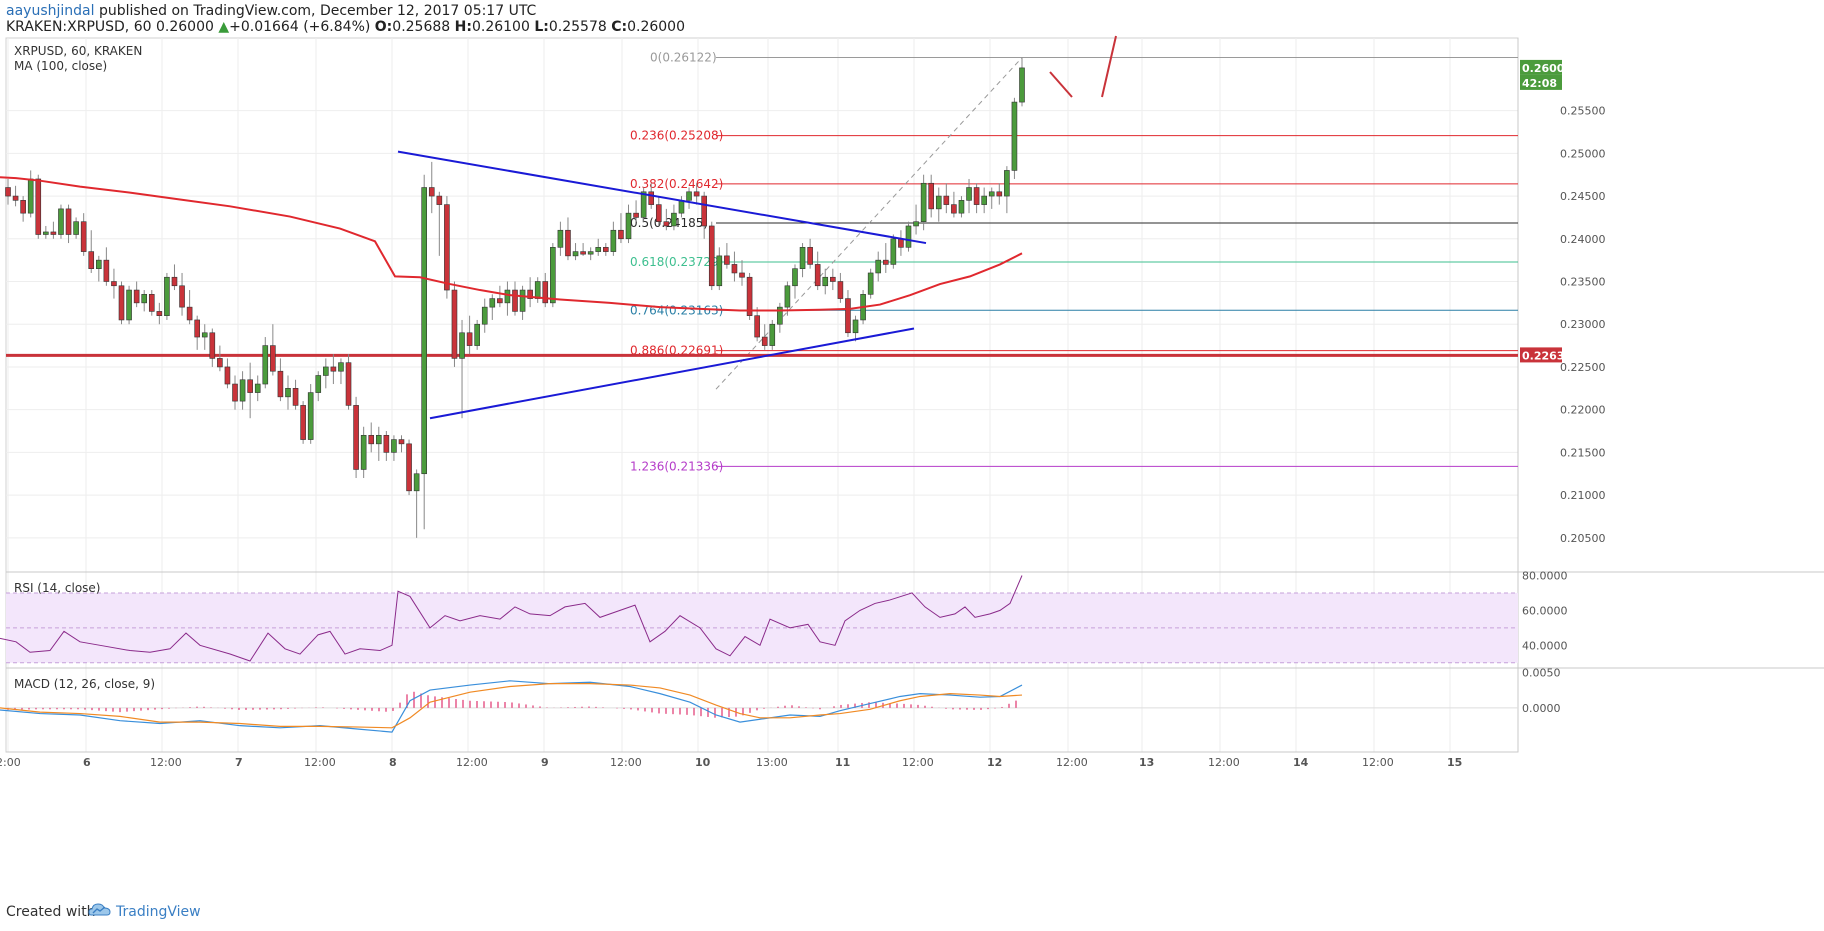  Describe the element at coordinates (1583, 367) in the screenshot. I see `price-tick: 0.22500` at that location.